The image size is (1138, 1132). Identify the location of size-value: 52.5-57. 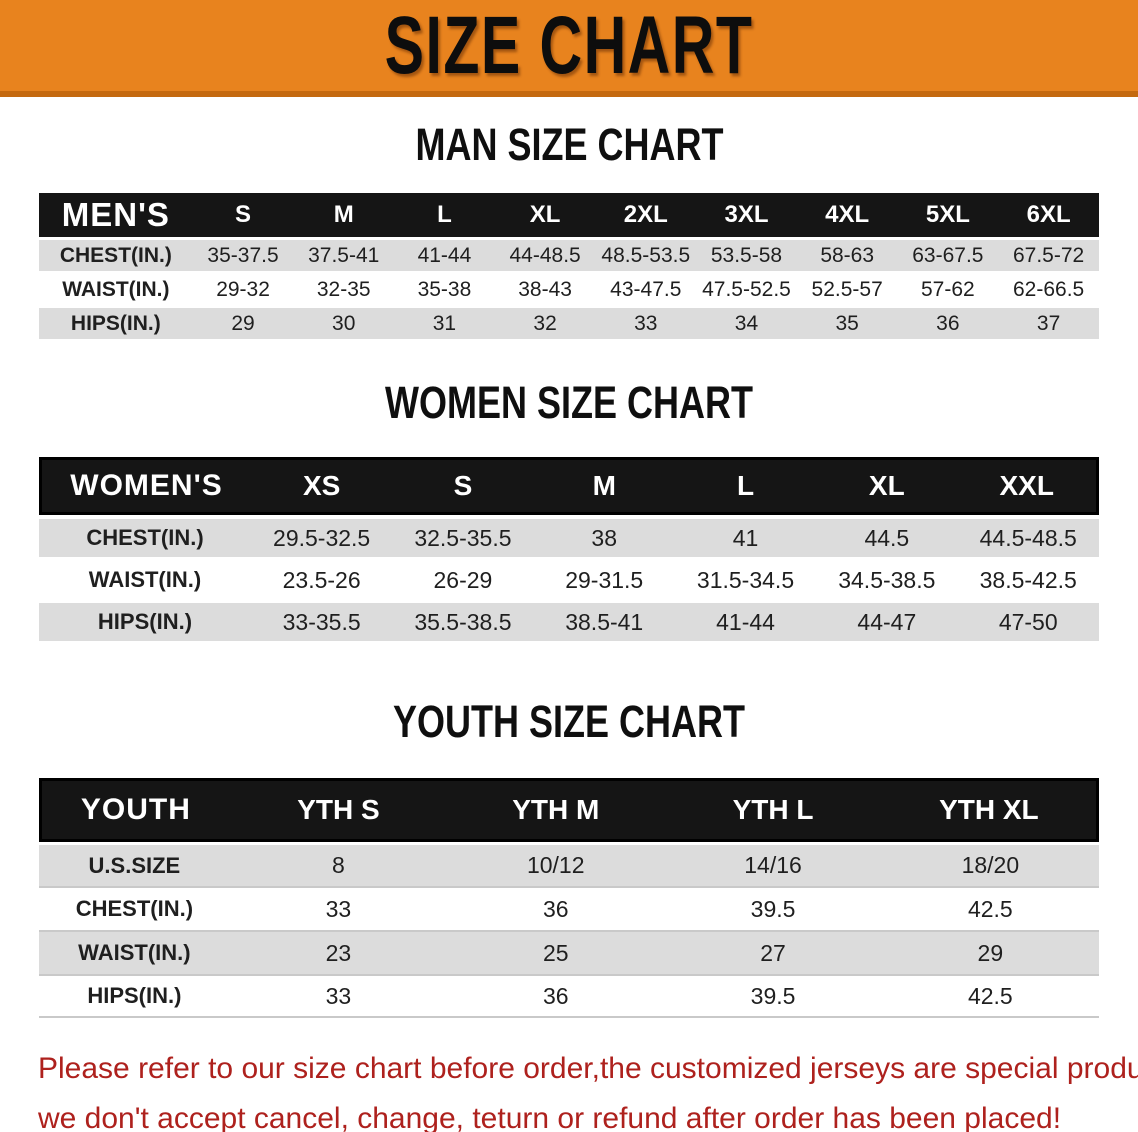
(847, 288).